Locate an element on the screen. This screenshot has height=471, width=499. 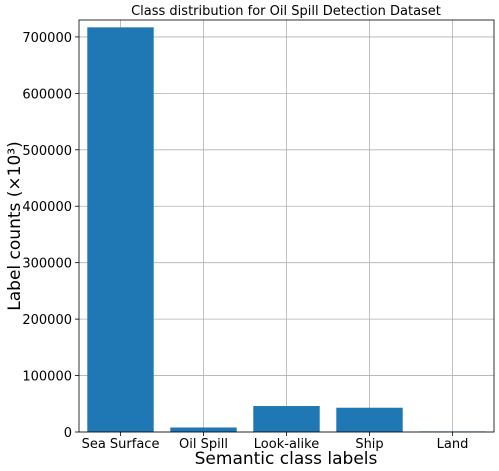
x-axis-ticks: Sea Surface Oil Spill Look-alike Ship Land is located at coordinates (275, 442).